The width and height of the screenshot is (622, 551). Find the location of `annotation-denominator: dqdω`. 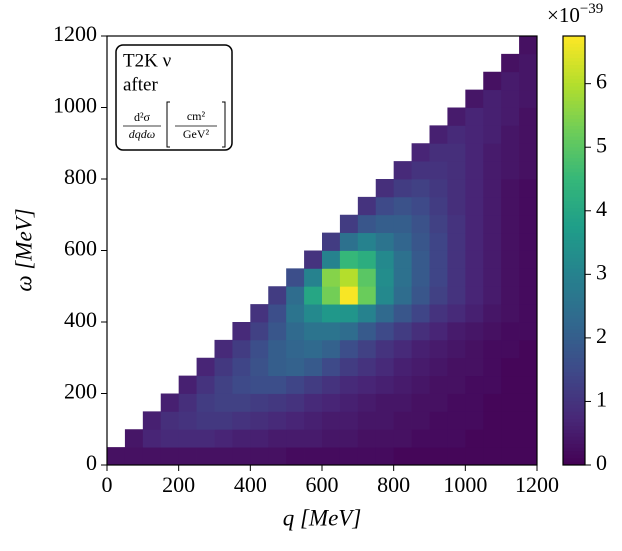

annotation-denominator: dqdω is located at coordinates (142, 134).